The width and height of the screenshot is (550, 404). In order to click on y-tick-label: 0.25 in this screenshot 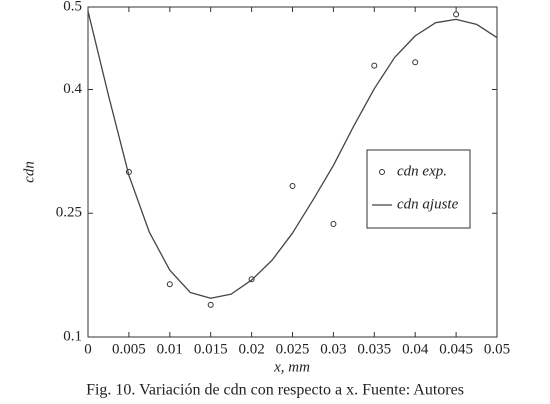, I will do `click(69, 213)`.